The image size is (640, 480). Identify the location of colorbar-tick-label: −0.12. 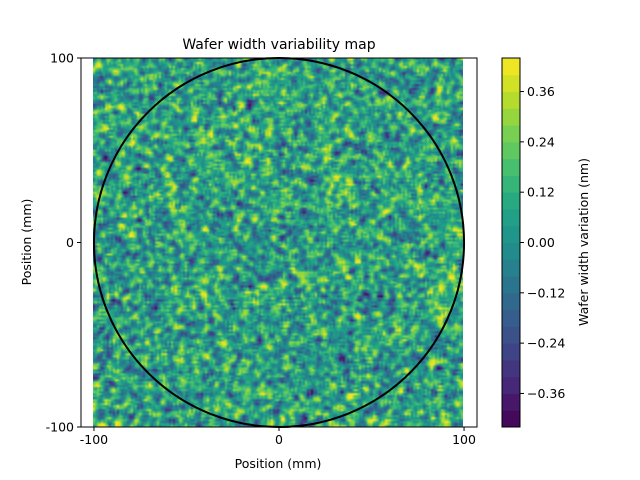
(546, 292).